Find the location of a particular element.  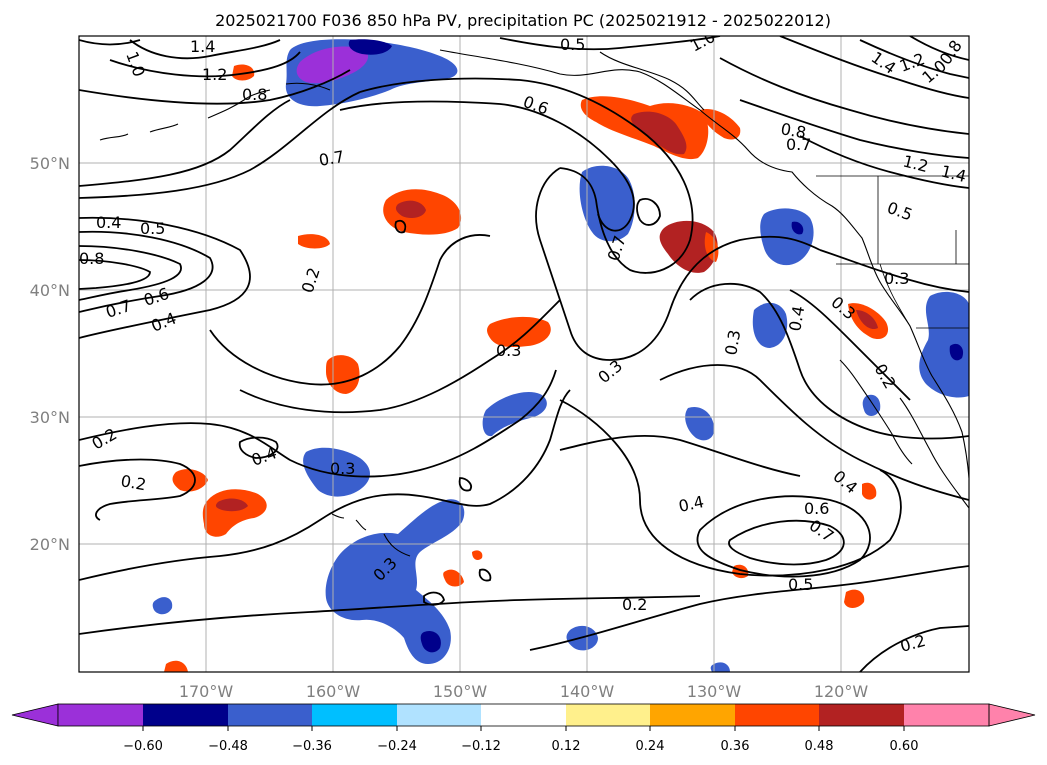

precip-negative-155w-20n is located at coordinates (395, 581).